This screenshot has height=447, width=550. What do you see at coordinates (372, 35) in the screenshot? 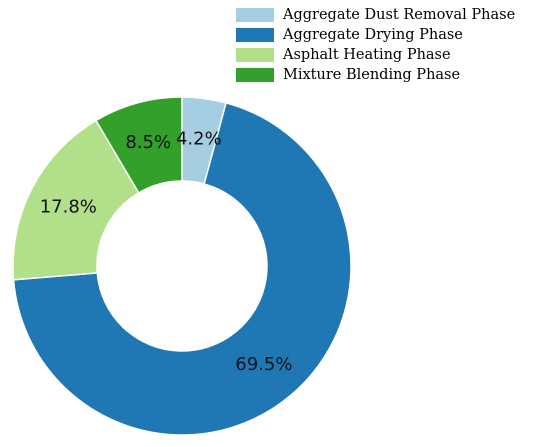
I see `legend-label: Aggregate Drying Phase` at bounding box center [372, 35].